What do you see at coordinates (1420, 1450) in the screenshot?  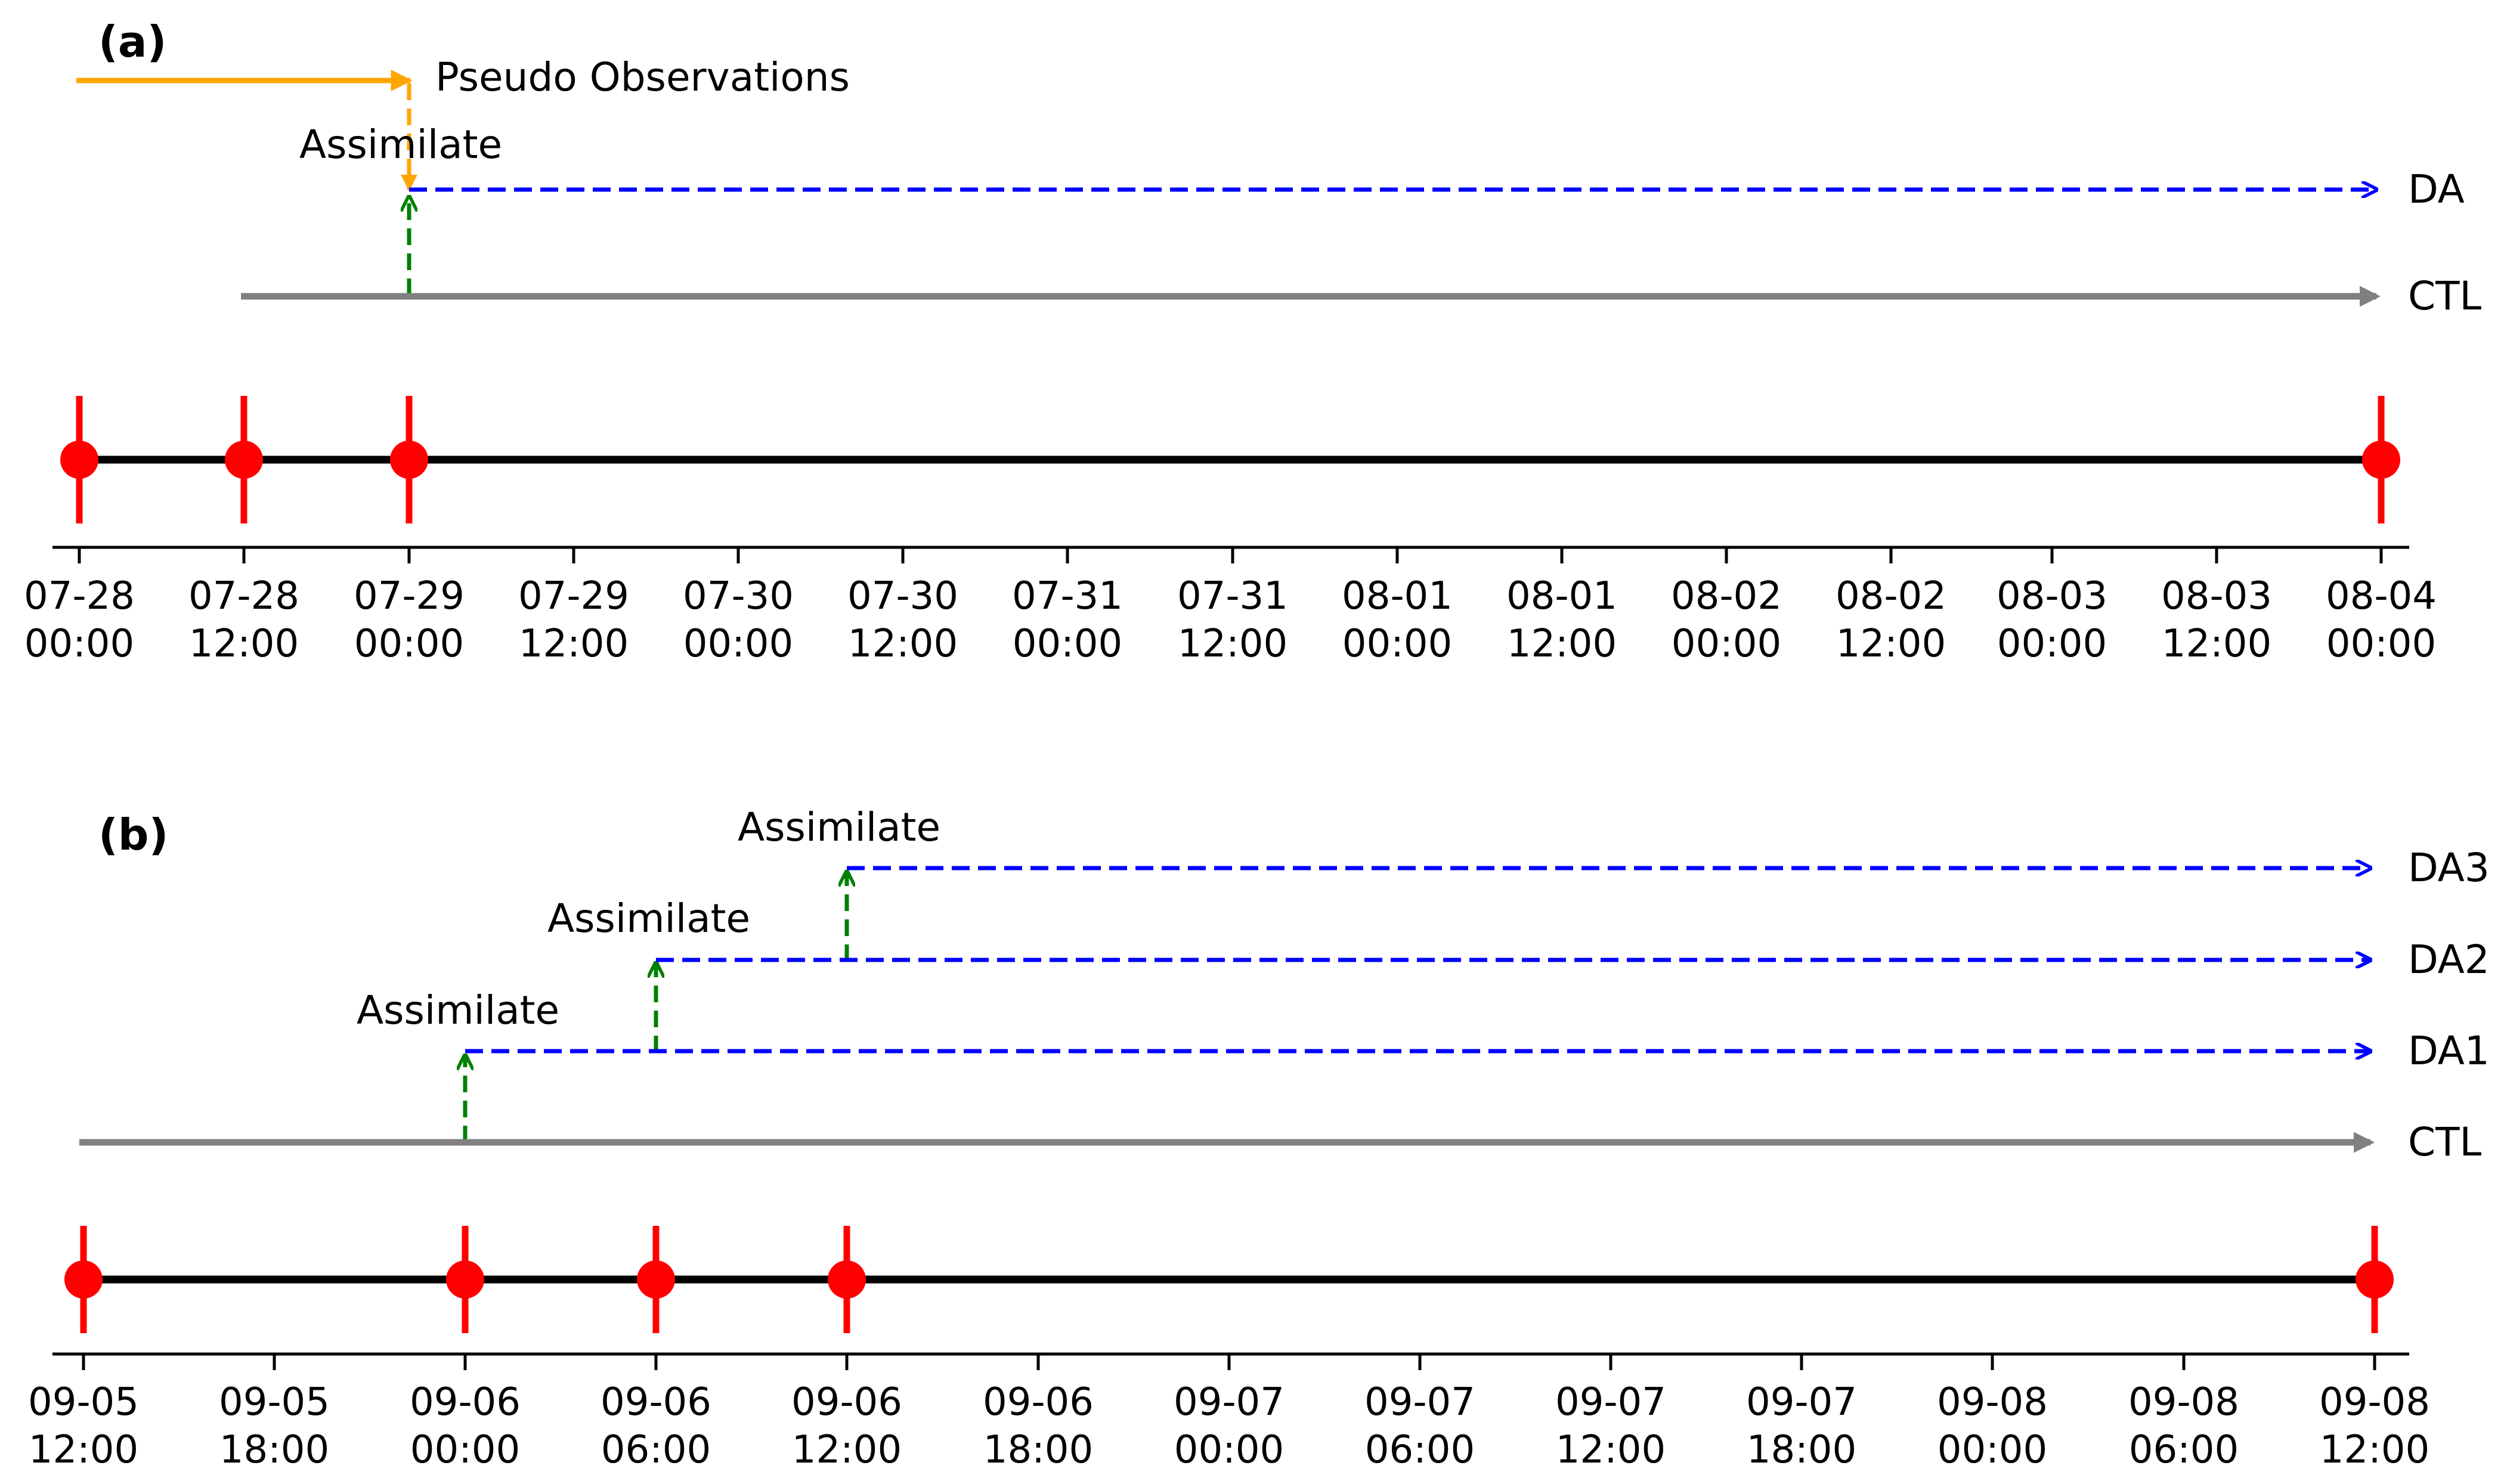 I see `tick-label-b-7-time: 06:00` at bounding box center [1420, 1450].